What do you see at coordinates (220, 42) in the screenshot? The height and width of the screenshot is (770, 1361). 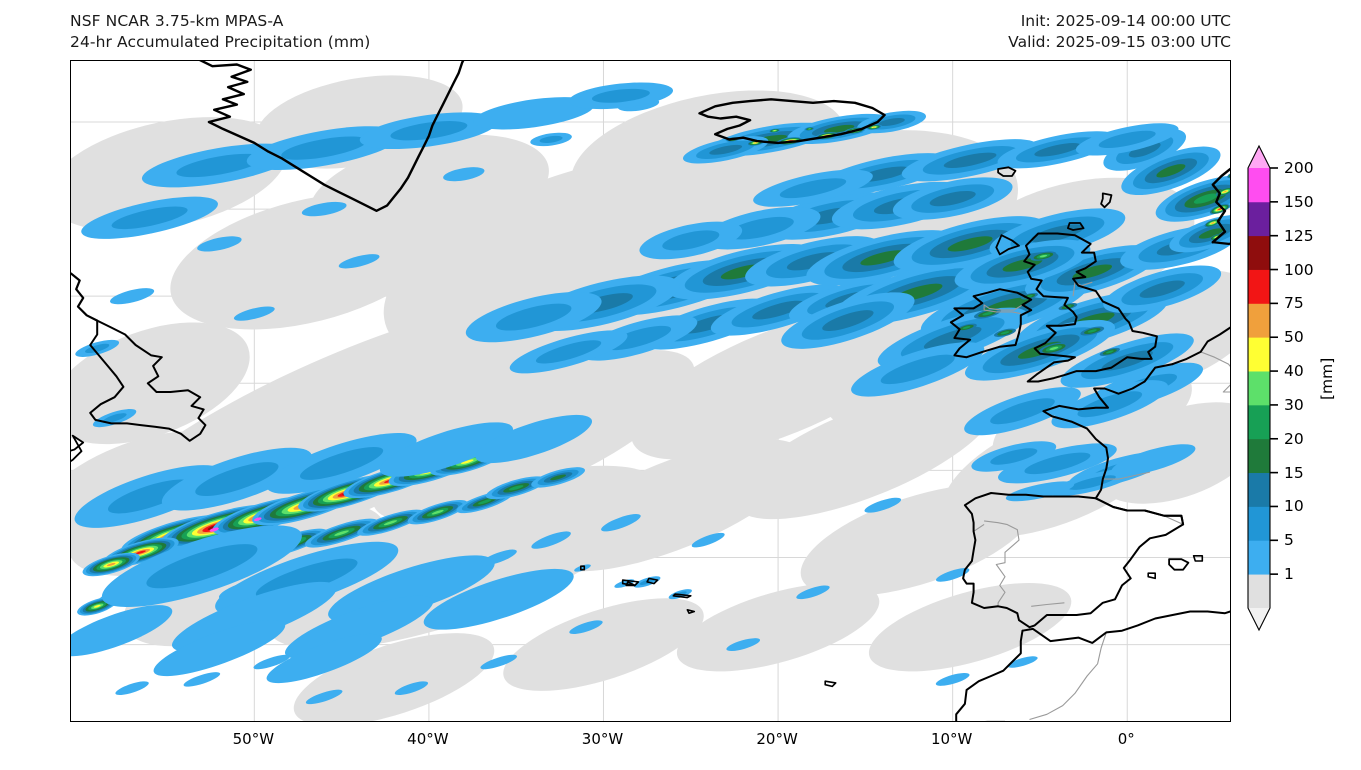 I see `field-title: 24-hr Accumulated Precipitation (mm)` at bounding box center [220, 42].